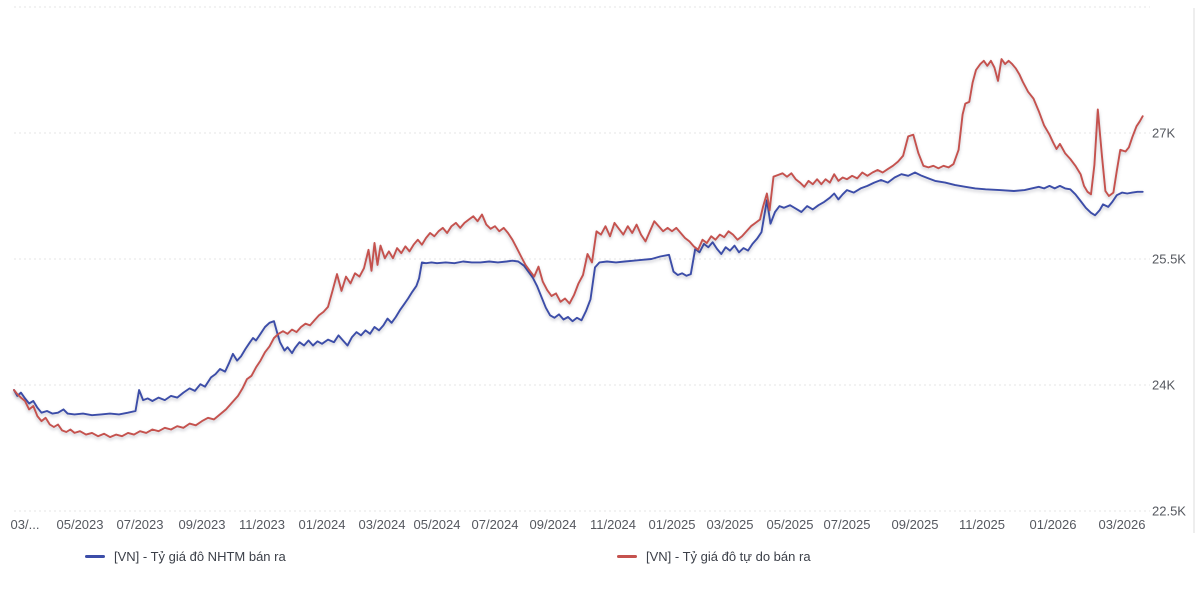 This screenshot has height=615, width=1200. What do you see at coordinates (1053, 524) in the screenshot?
I see `x-axis-label-01/2026: 01/2026` at bounding box center [1053, 524].